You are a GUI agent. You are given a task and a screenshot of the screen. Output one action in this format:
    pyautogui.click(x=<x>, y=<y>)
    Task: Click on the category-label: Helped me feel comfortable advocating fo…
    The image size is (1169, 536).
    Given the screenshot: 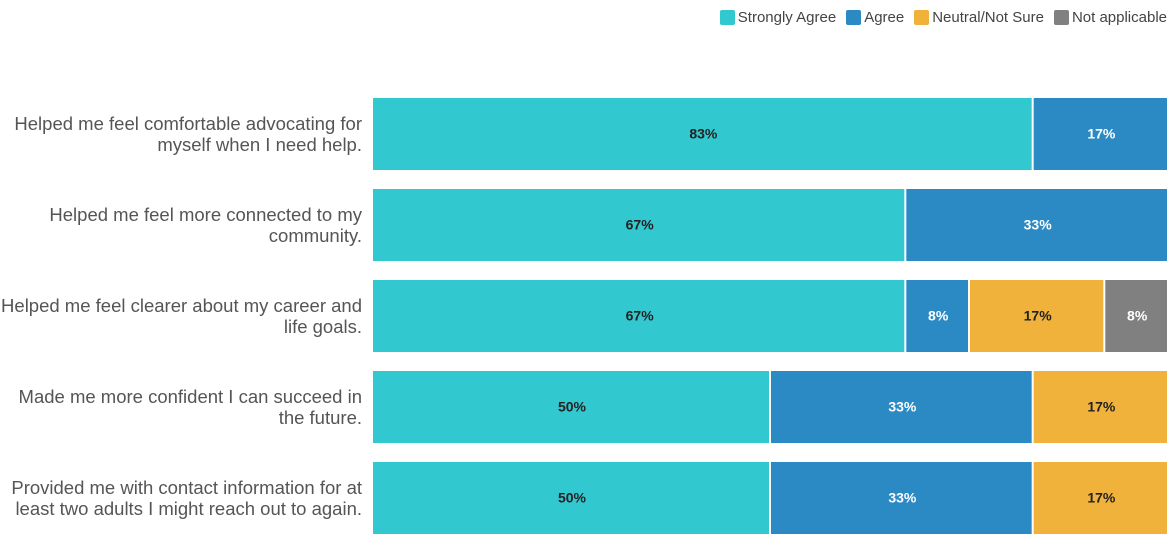 What is the action you would take?
    pyautogui.click(x=188, y=134)
    